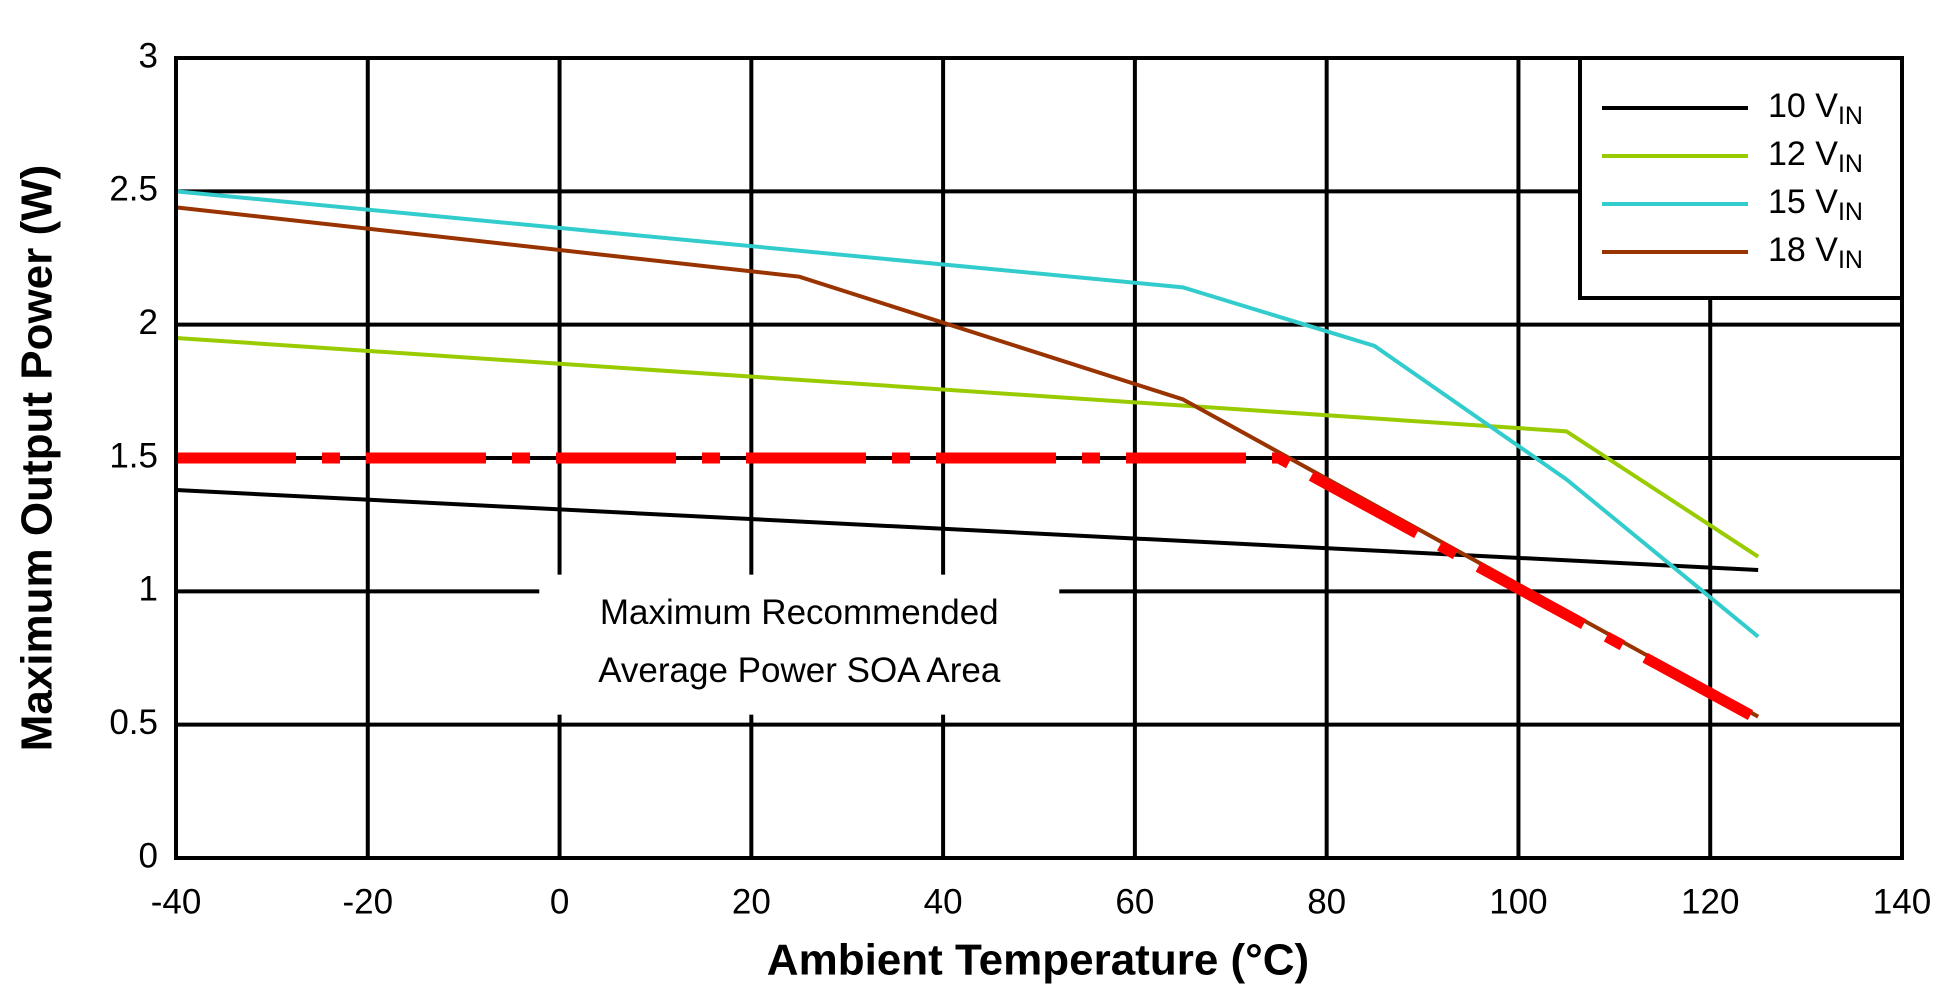 The height and width of the screenshot is (995, 1956). What do you see at coordinates (559, 901) in the screenshot?
I see `x-tick-label: 0` at bounding box center [559, 901].